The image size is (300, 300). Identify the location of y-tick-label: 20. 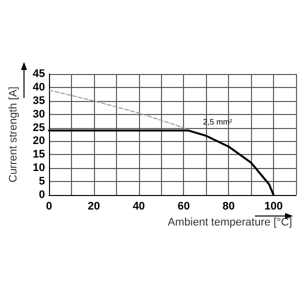
(38, 141).